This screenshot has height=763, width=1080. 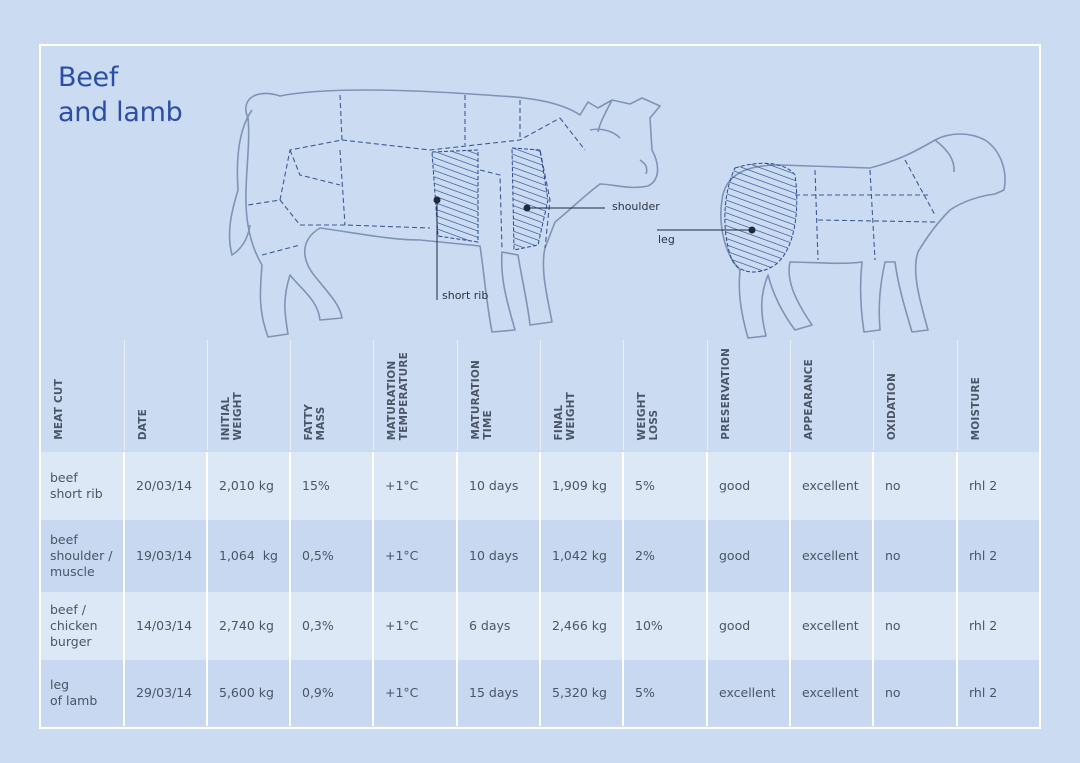 What do you see at coordinates (248, 556) in the screenshot?
I see `initial-weight-cell: 1,064 kg` at bounding box center [248, 556].